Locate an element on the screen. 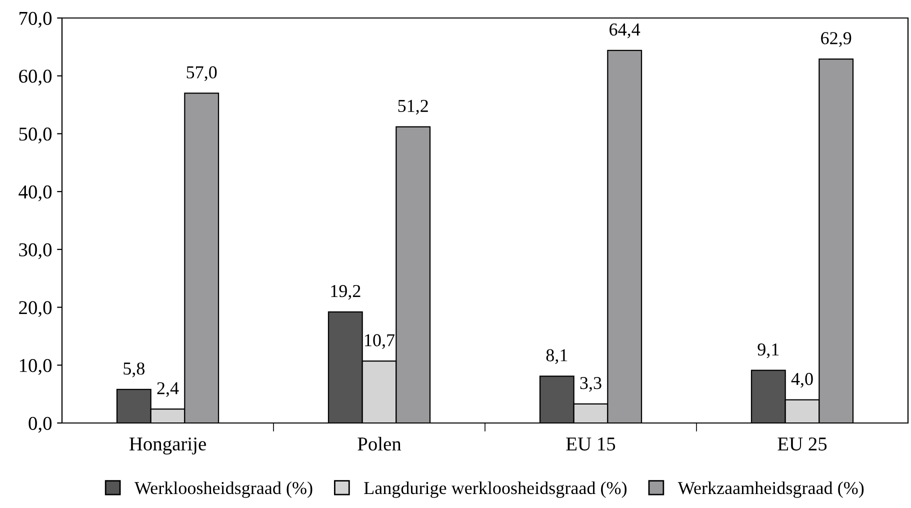  y-tick-label: 40,0 is located at coordinates (35, 193).